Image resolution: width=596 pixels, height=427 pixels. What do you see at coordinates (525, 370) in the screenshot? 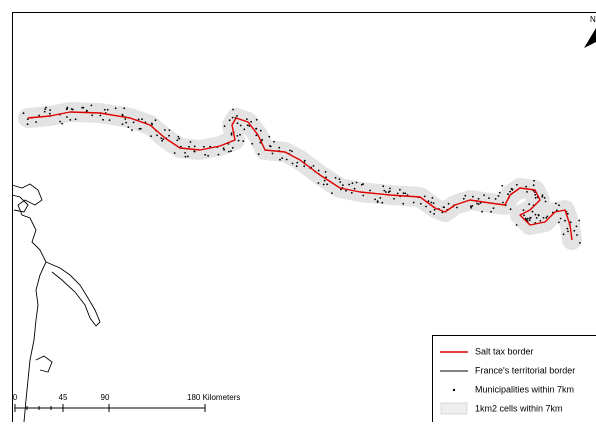
I see `legend-label: France's territorial border` at bounding box center [525, 370].